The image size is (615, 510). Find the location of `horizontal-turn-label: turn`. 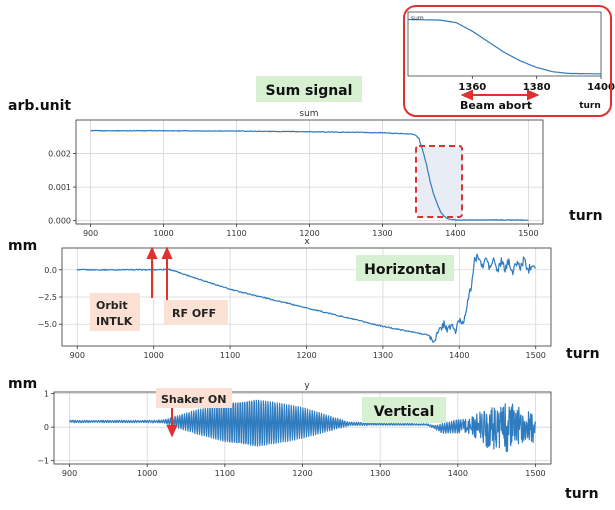

horizontal-turn-label: turn is located at coordinates (583, 354).